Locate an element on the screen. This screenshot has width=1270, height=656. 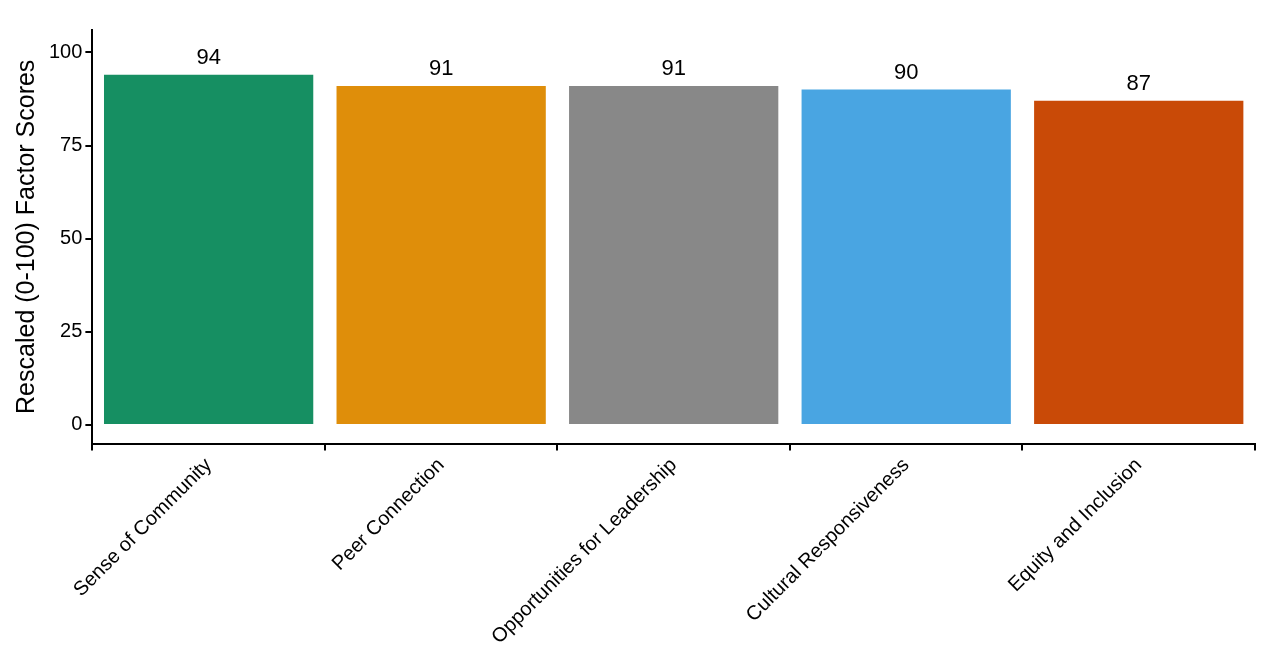
data-label: 94 is located at coordinates (208, 56).